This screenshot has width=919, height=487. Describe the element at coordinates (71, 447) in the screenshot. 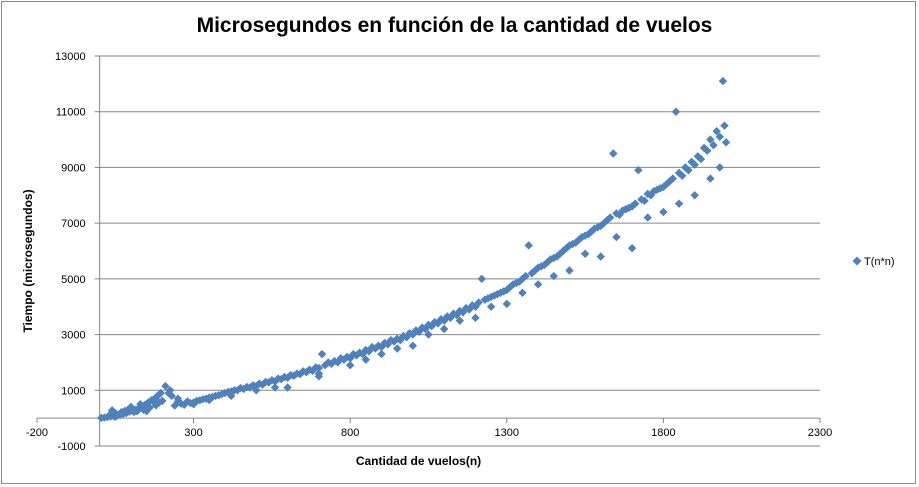

I see `y-tick-label: -1000` at that location.